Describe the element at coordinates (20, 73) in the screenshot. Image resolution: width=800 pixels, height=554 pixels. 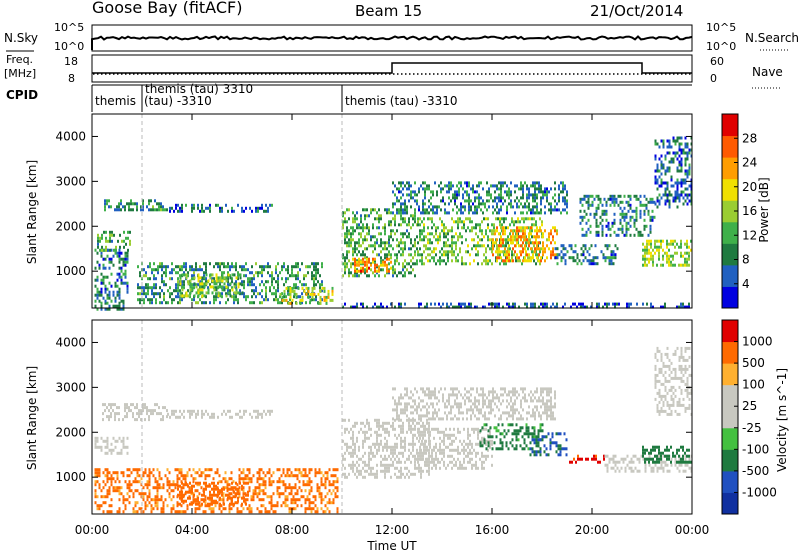
I see `freq-label-2: [MHz]` at that location.